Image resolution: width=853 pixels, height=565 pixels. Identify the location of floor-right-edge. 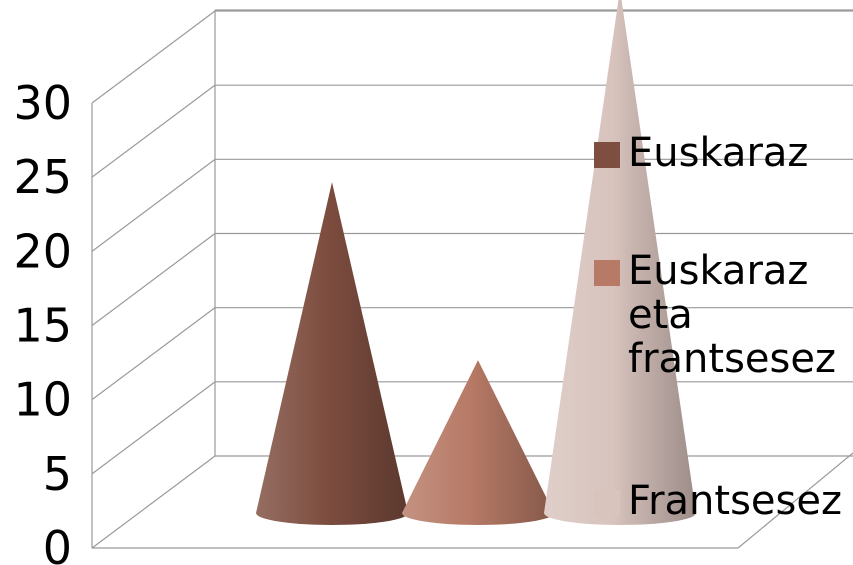
(795, 500).